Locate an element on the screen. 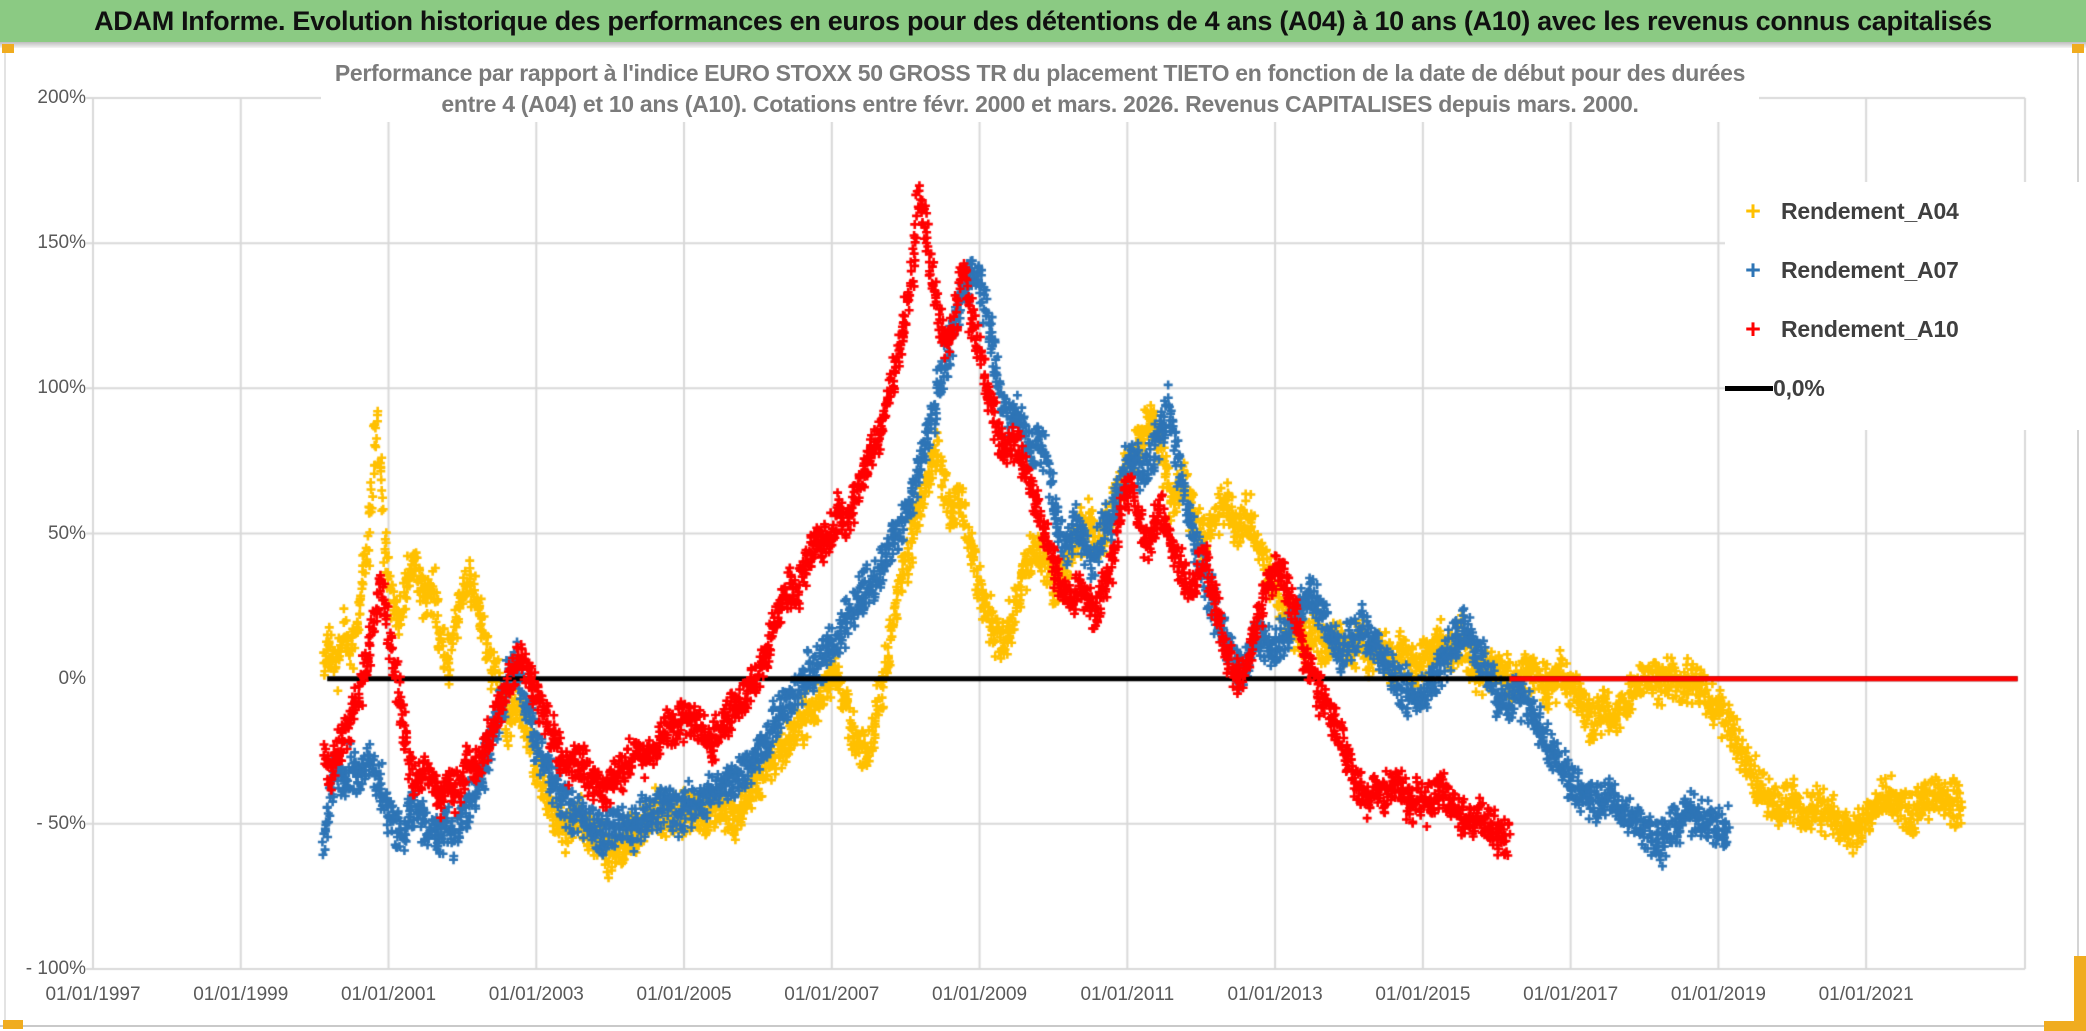 Image resolution: width=2086 pixels, height=1031 pixels. x-axis-tick-label: 01/01/2019 is located at coordinates (1718, 994).